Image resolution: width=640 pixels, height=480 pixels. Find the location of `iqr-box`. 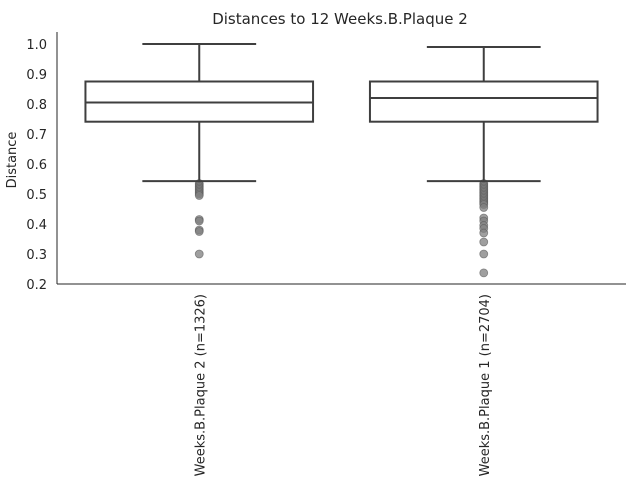

iqr-box is located at coordinates (483, 101).